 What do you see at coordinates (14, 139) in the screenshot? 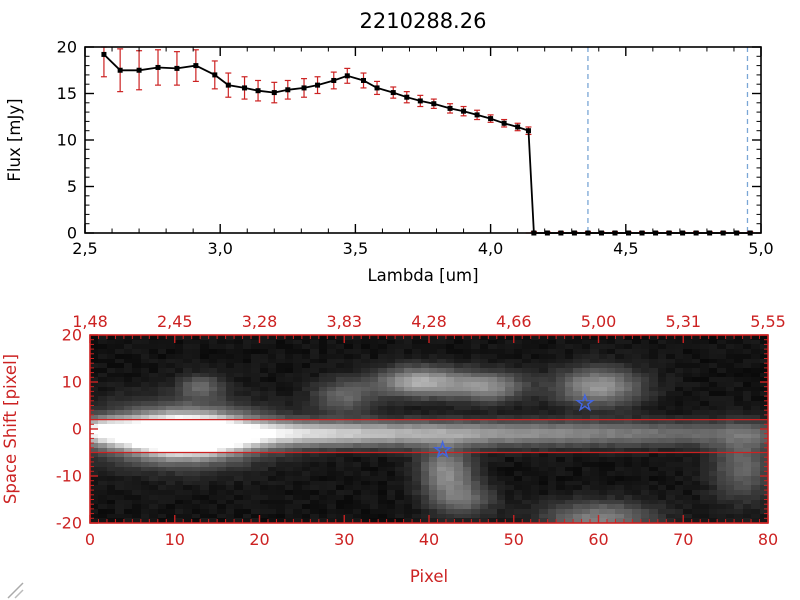
I see `spectrum-ylabel: Flux [mJy]` at bounding box center [14, 139].